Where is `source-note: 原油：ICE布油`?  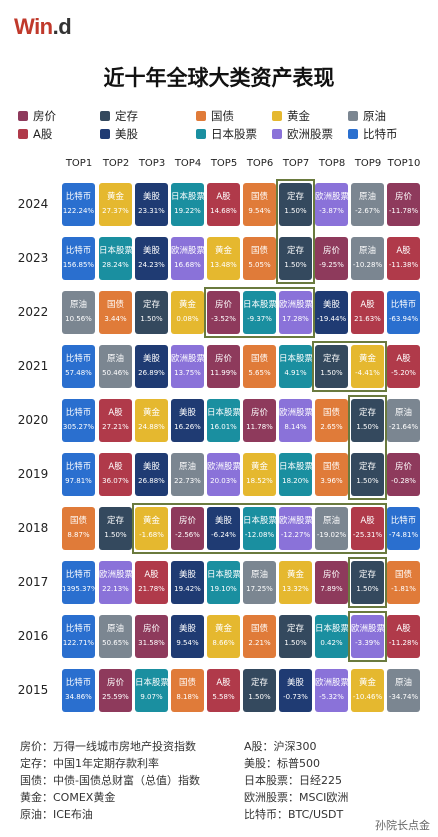 source-note: 原油：ICE布油 is located at coordinates (56, 814).